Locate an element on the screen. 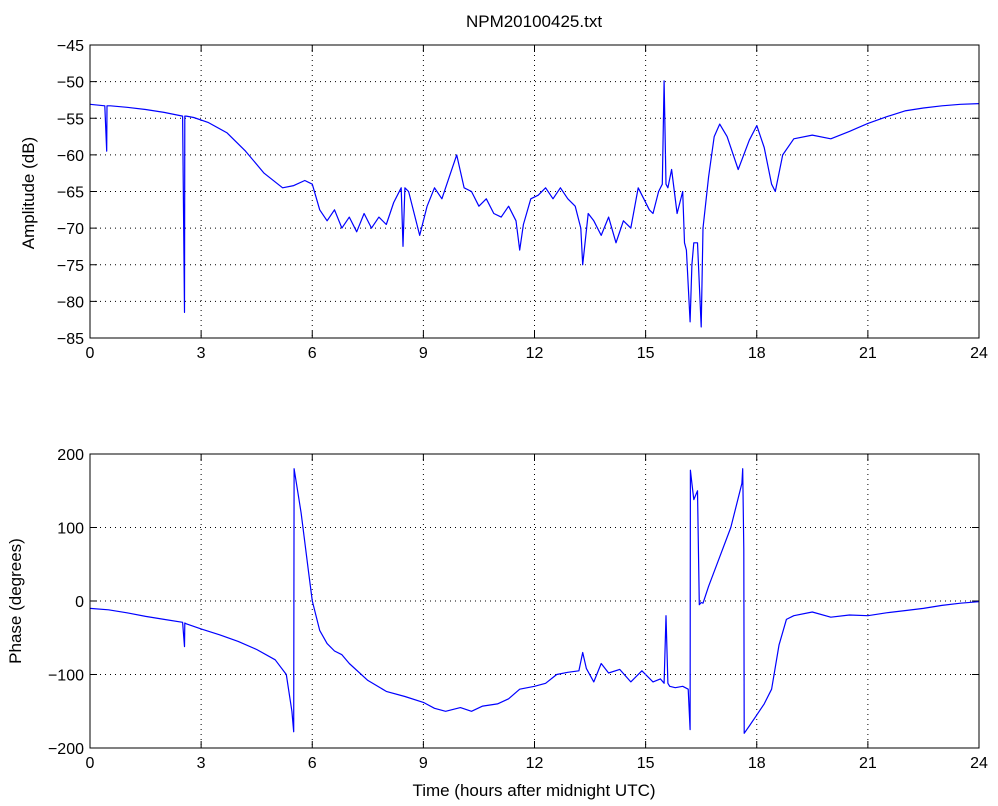 The image size is (998, 806). y-tick-label: −70 is located at coordinates (70, 229).